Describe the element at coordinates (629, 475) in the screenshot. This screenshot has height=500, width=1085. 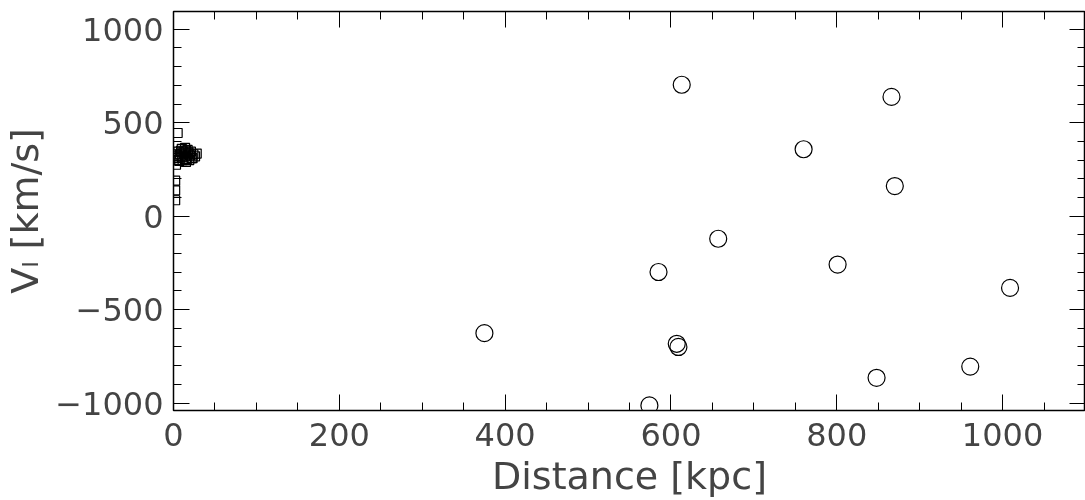
I see `x-axis-title: Distance [kpc]` at that location.